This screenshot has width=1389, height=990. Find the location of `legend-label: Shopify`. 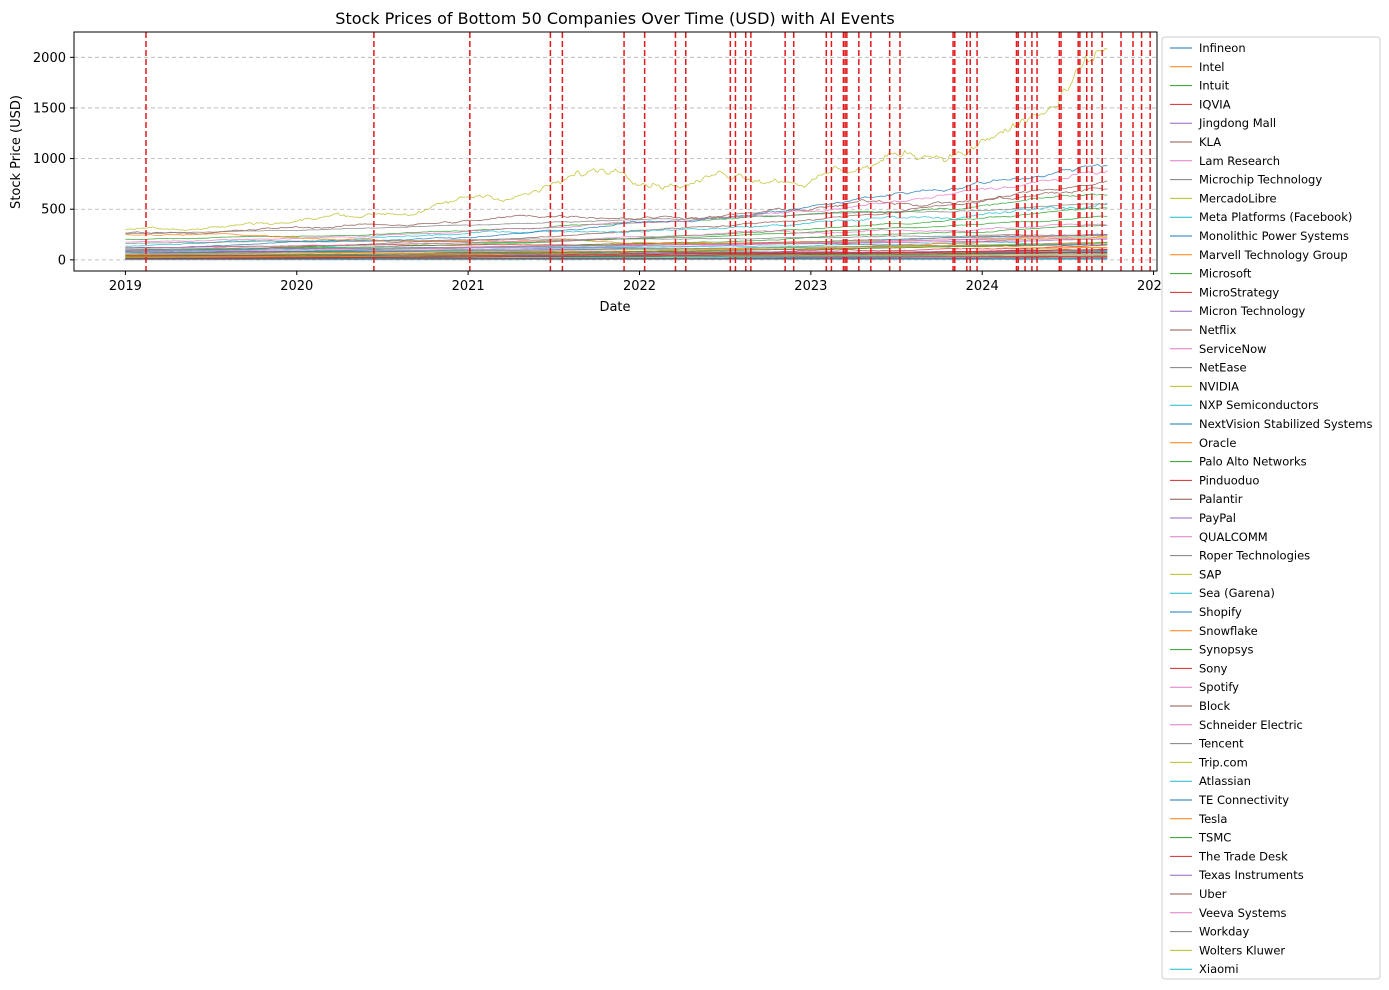

legend-label: Shopify is located at coordinates (1220, 612).